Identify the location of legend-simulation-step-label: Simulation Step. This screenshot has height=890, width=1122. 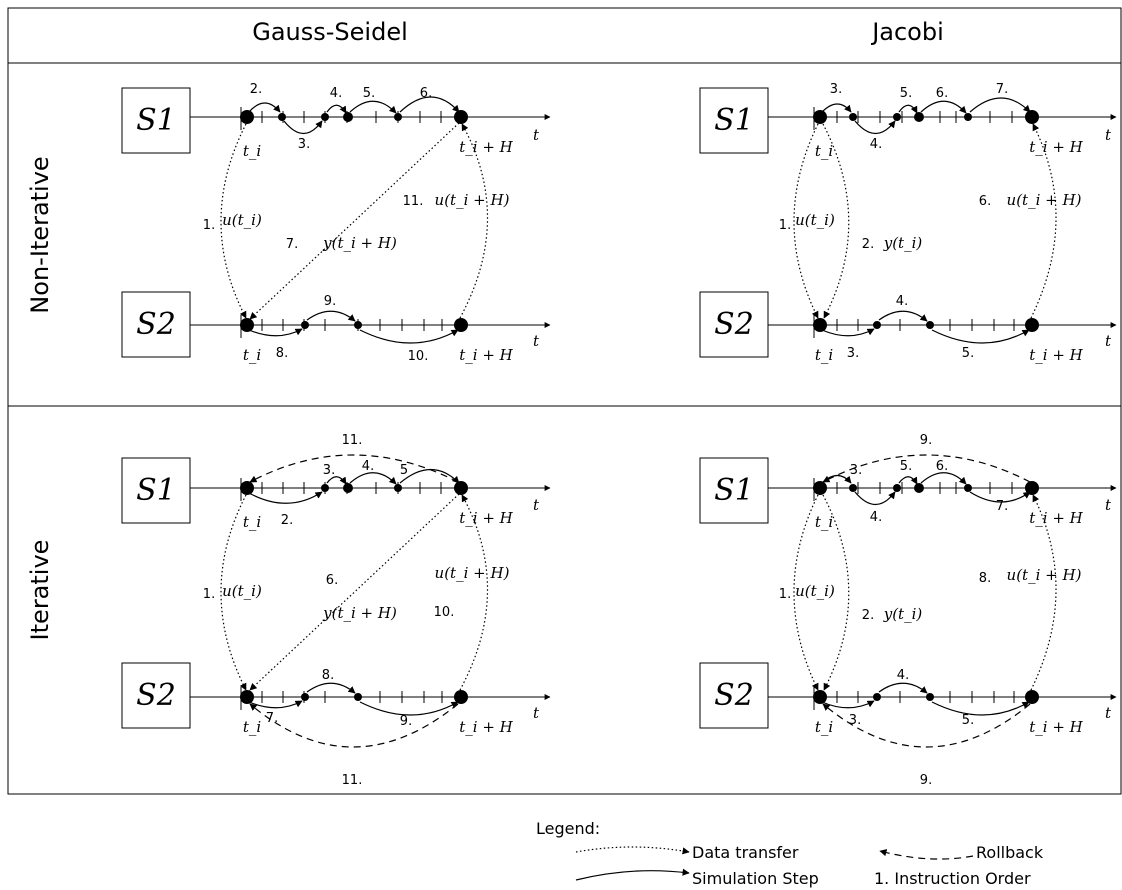
(755, 878).